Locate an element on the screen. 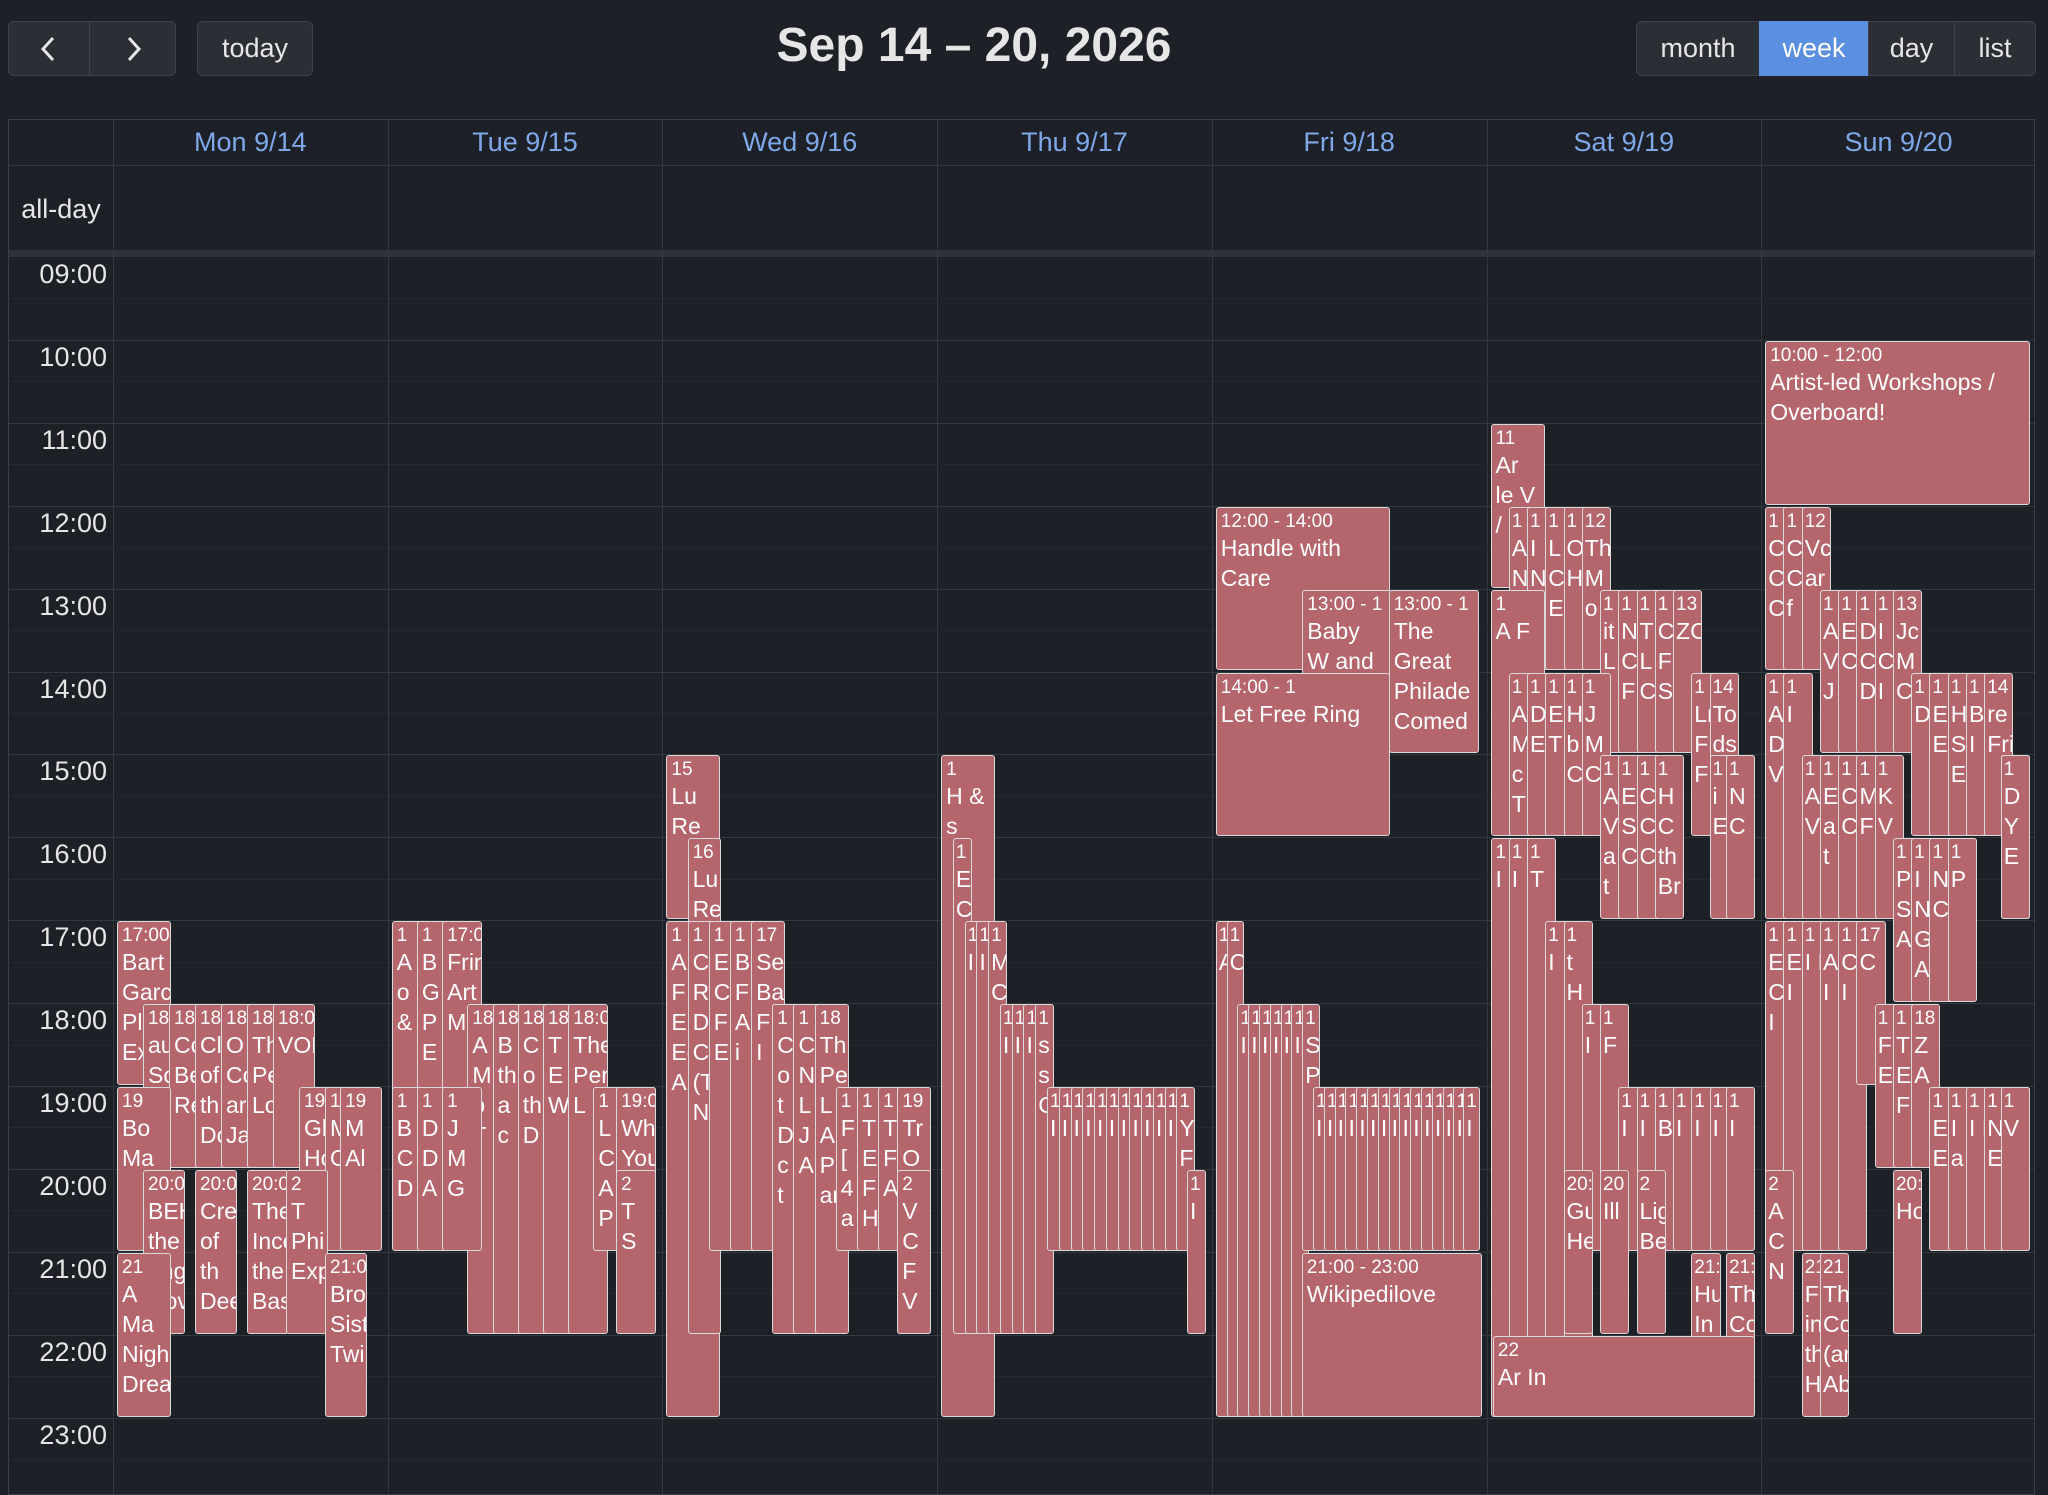 The width and height of the screenshot is (2048, 1495). event-block: 21:0Brov Sist Twi is located at coordinates (346, 1334).